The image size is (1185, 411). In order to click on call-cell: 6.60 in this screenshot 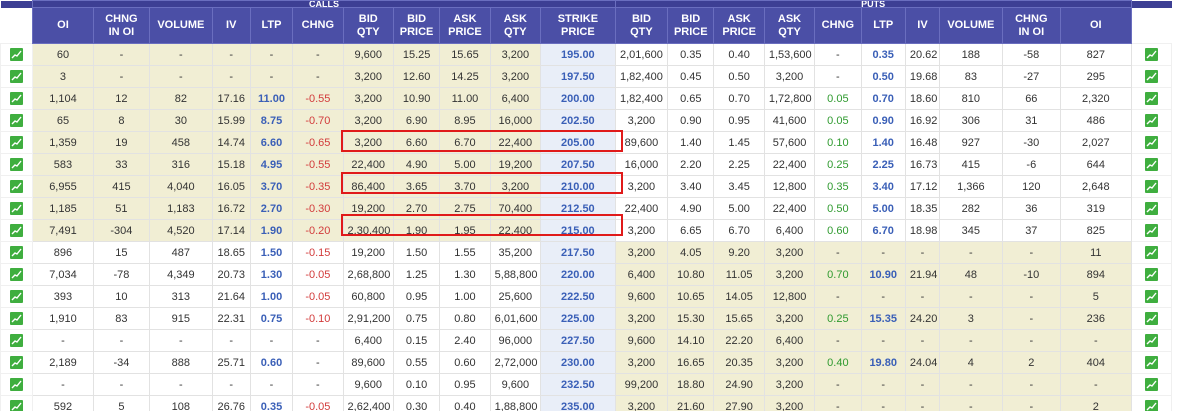, I will do `click(416, 142)`.